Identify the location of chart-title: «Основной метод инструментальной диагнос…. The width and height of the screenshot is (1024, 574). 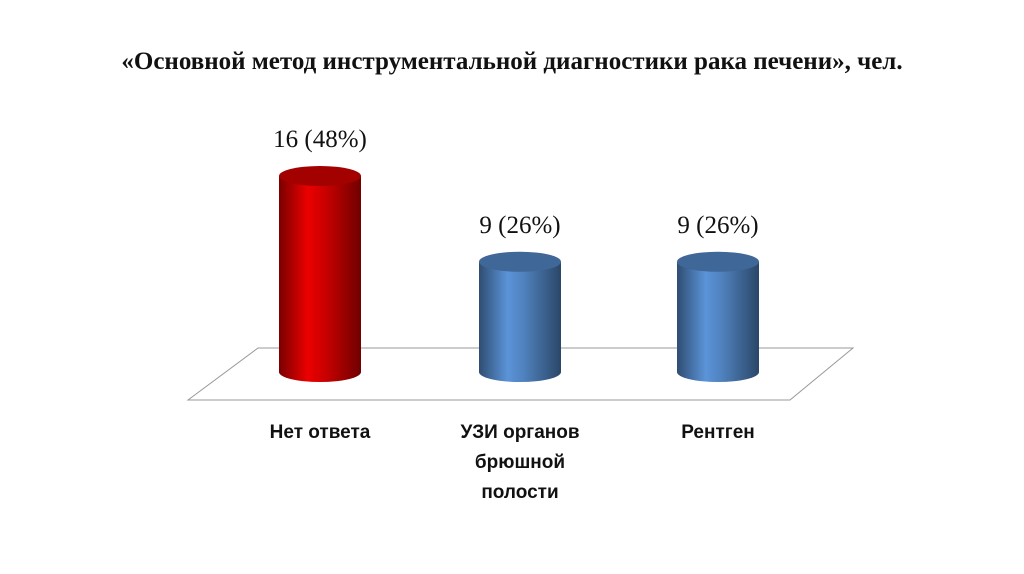
(512, 61).